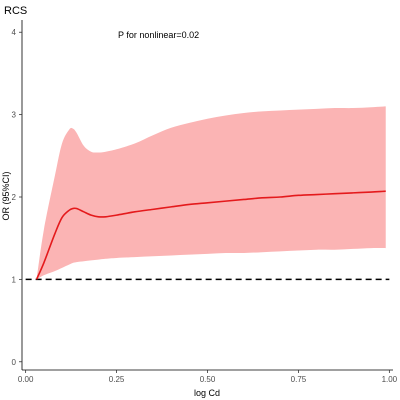 Image resolution: width=400 pixels, height=400 pixels. What do you see at coordinates (6, 195) in the screenshot?
I see `y-axis-title: OR (95%CI)` at bounding box center [6, 195].